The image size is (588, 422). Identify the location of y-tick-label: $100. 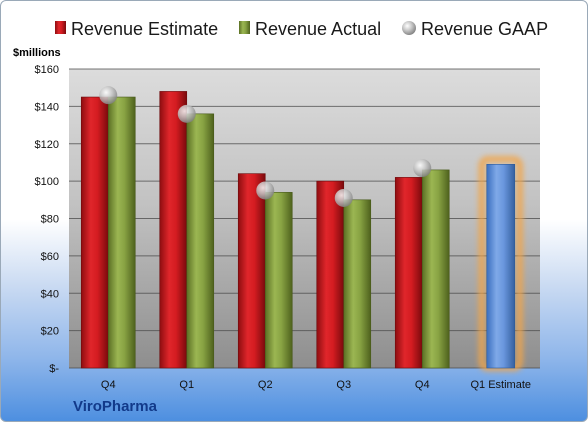
(47, 182).